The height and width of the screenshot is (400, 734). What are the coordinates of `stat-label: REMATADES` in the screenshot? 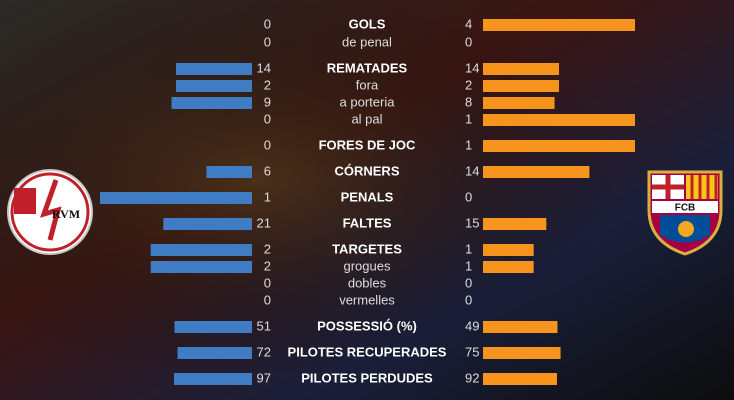 It's located at (367, 67).